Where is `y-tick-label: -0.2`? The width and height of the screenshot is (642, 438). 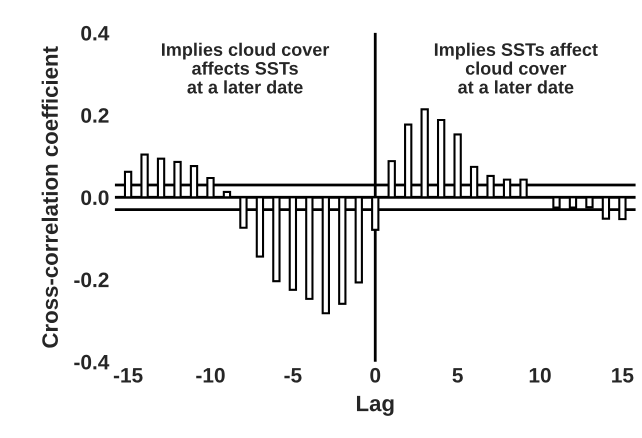
y-tick-label: -0.2 is located at coordinates (91, 280).